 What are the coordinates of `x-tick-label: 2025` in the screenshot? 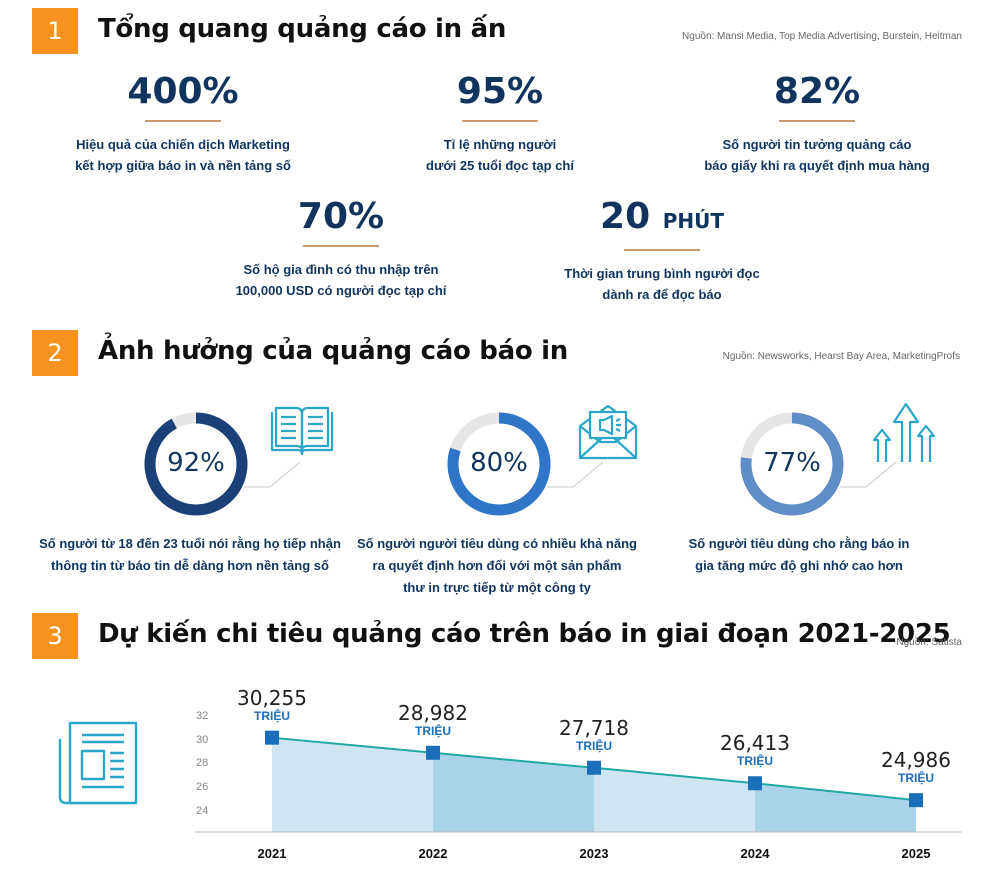 It's located at (916, 853).